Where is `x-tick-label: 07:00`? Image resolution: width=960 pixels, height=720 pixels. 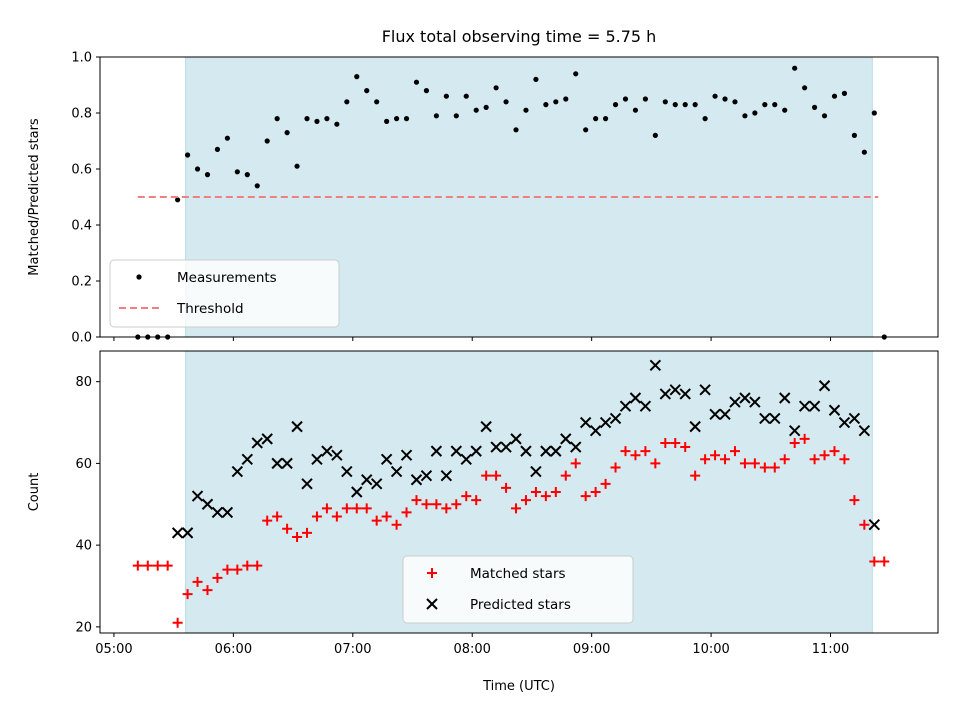
x-tick-label: 07:00 is located at coordinates (352, 649).